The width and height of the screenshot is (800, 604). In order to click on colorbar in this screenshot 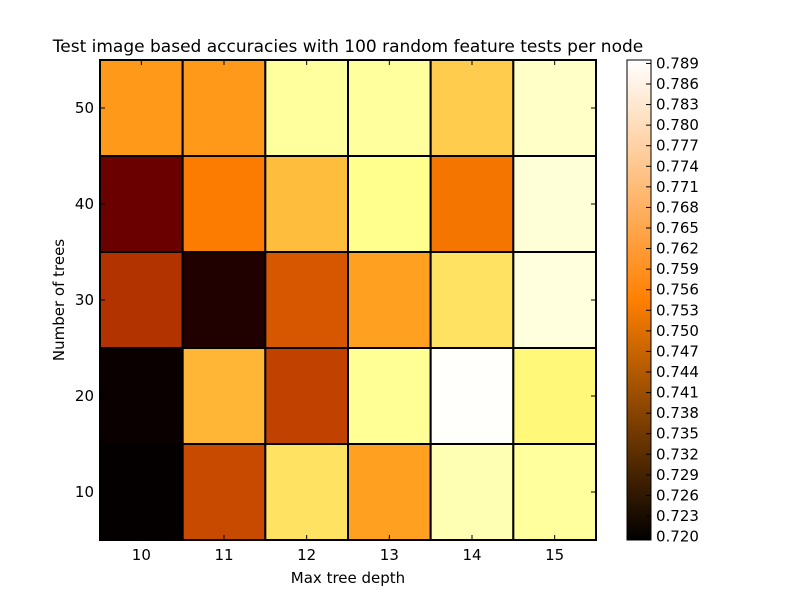, I will do `click(639, 300)`.